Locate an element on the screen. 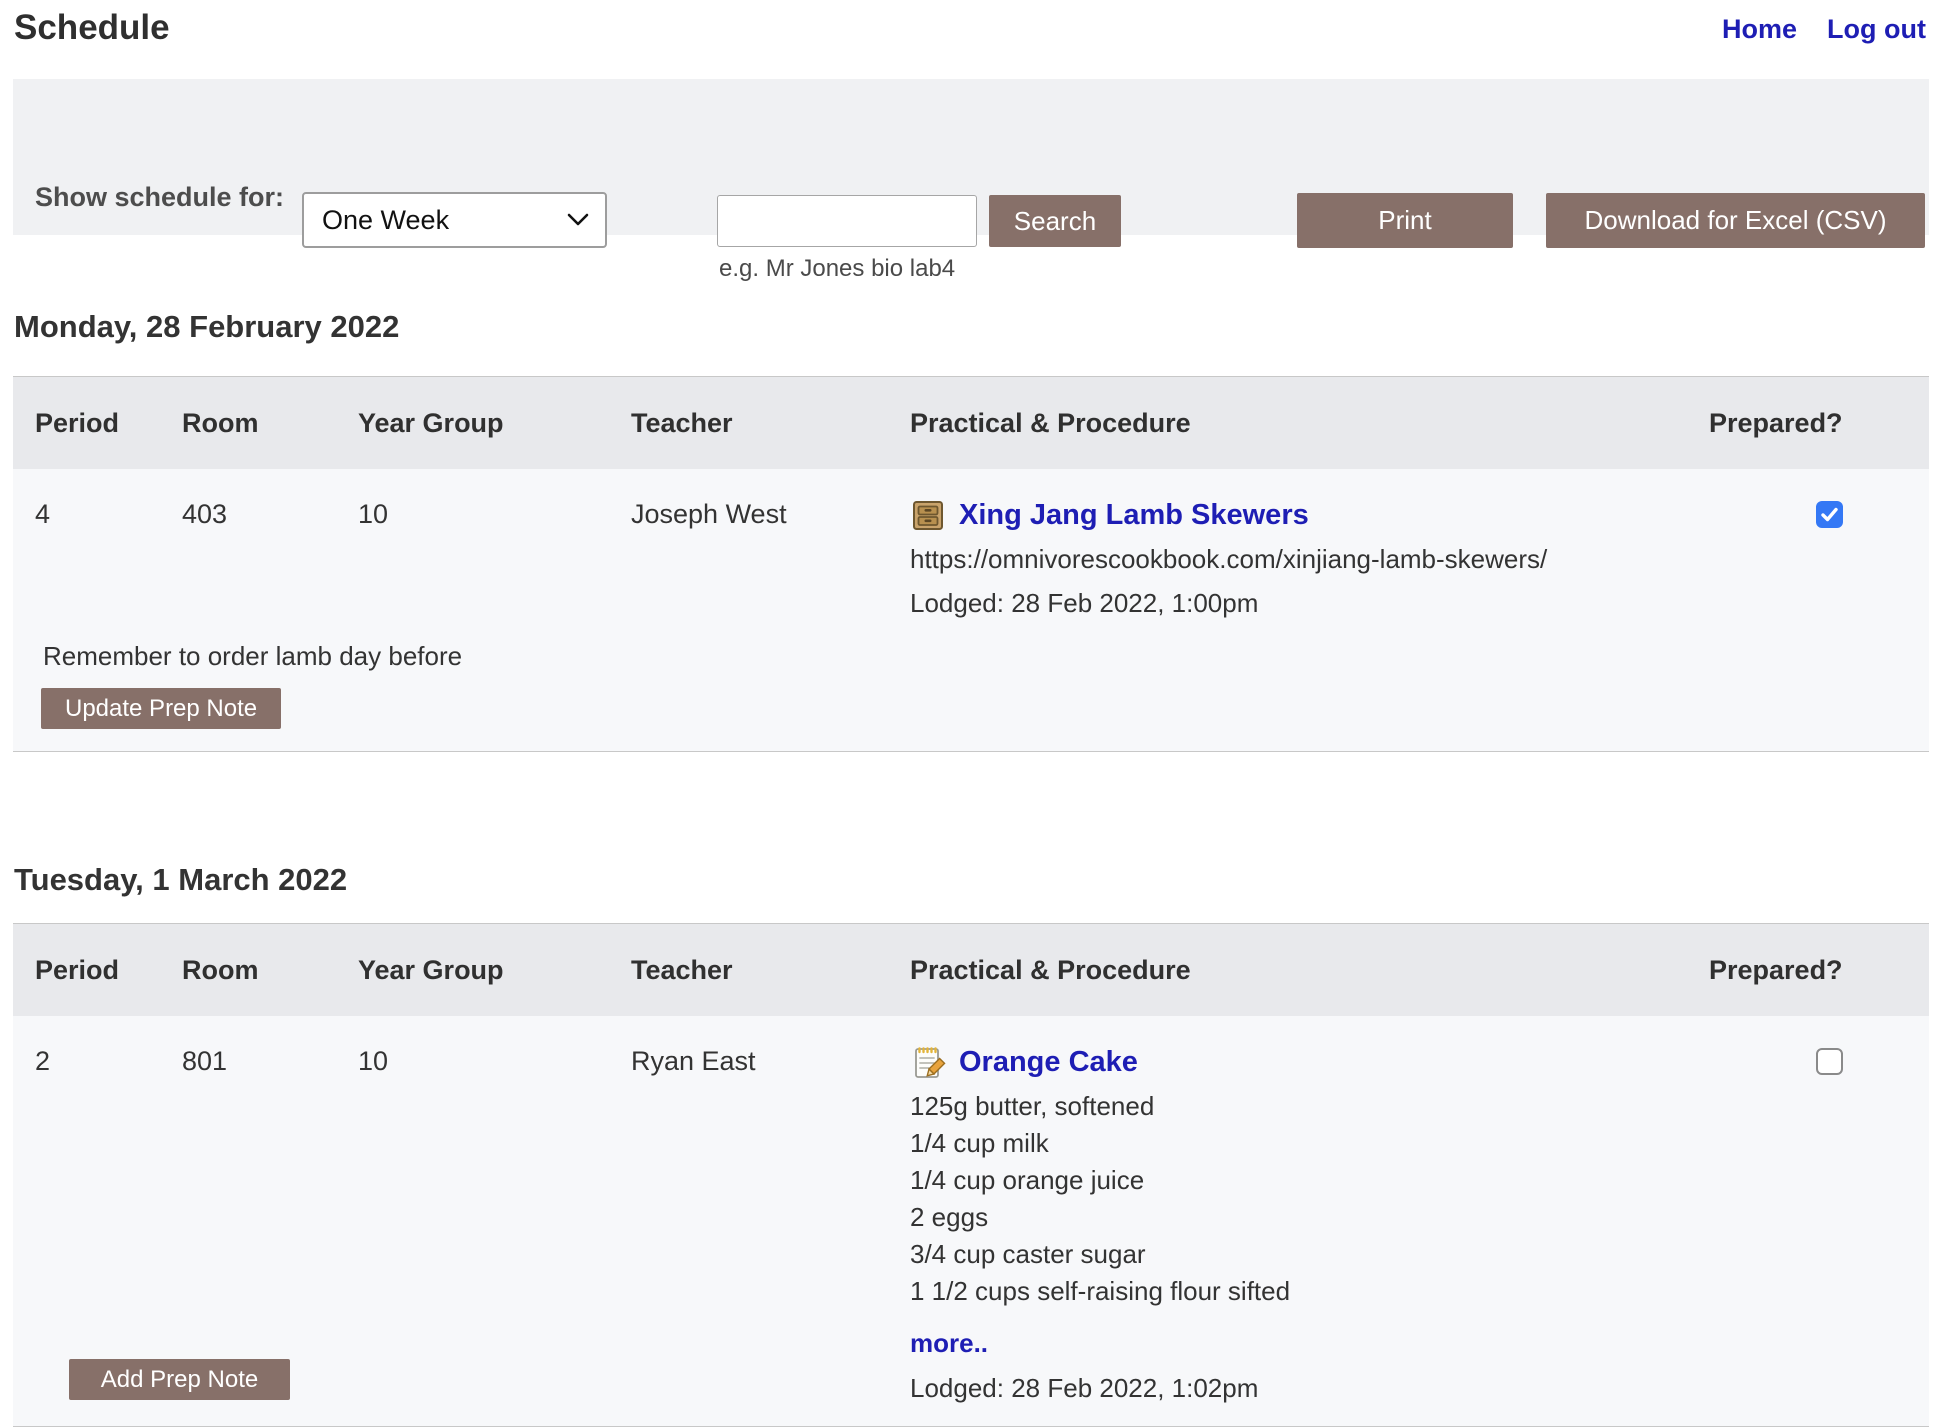  practical-link: Orange Cake is located at coordinates (1048, 1062).